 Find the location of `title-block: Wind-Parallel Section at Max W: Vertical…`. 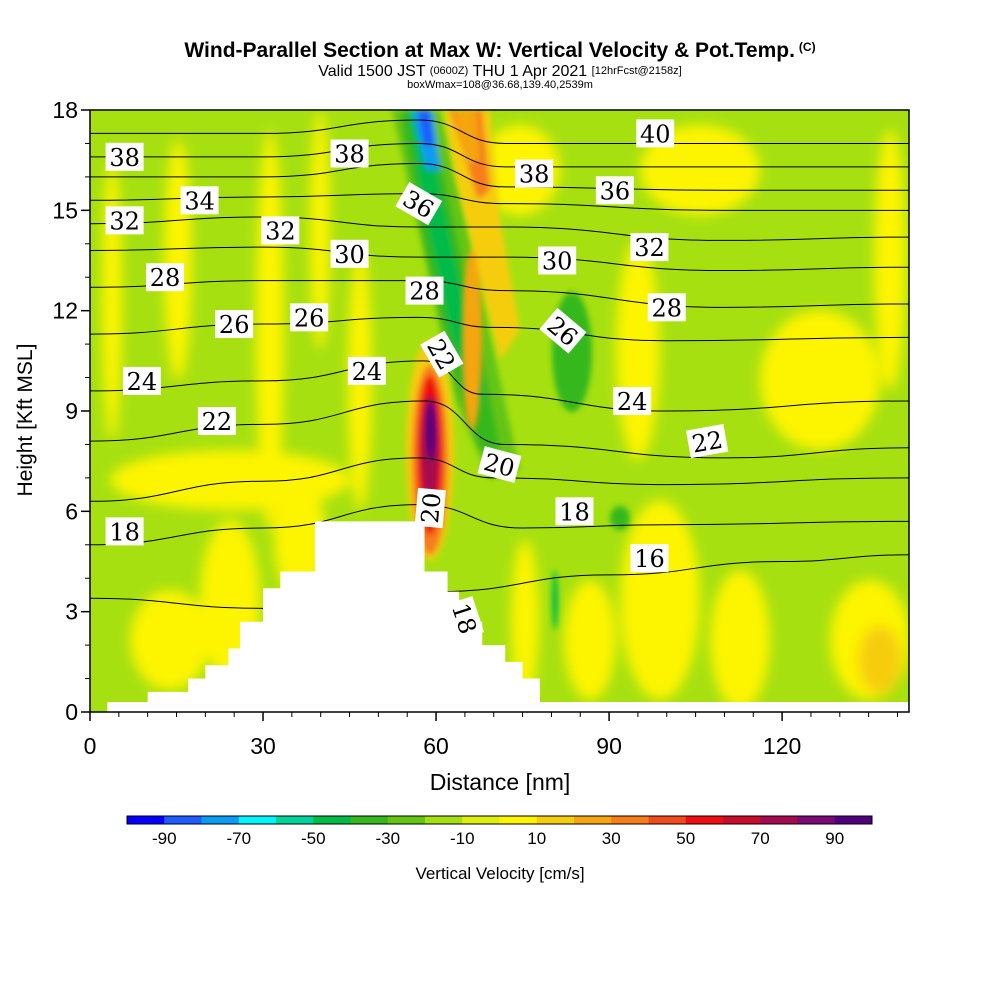

title-block: Wind-Parallel Section at Max W: Vertical… is located at coordinates (500, 62).